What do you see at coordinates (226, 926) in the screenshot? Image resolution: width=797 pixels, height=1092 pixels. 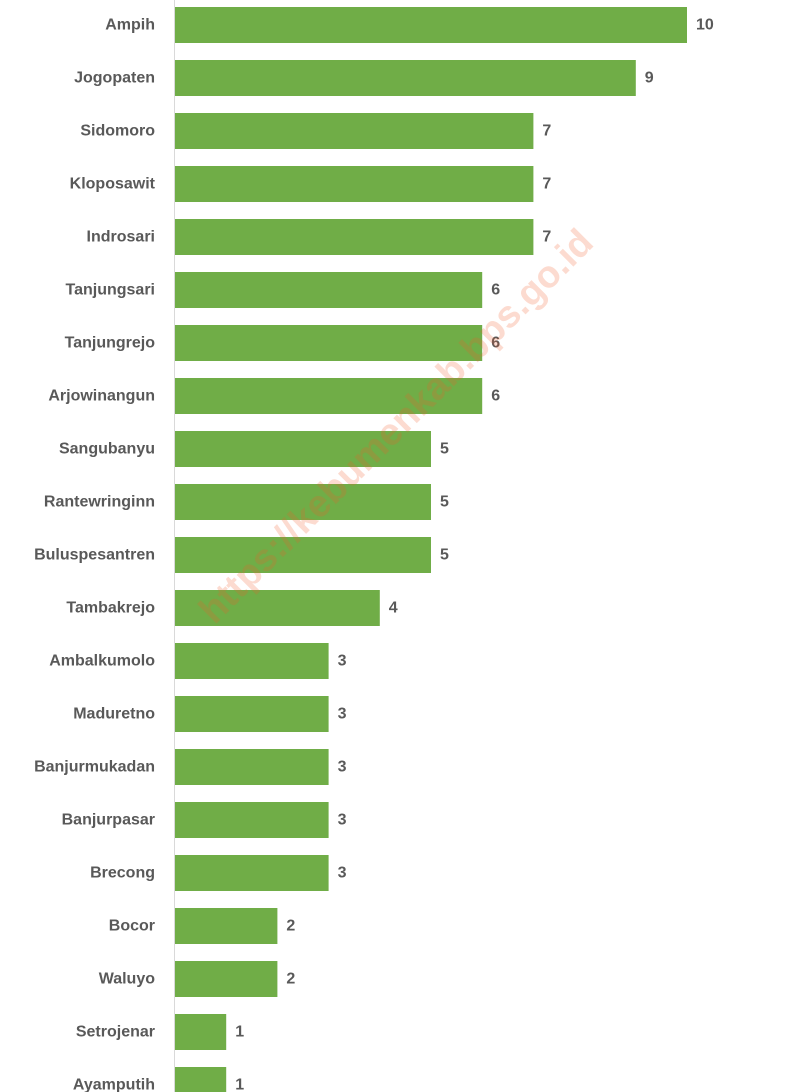 I see `bar-bocor` at bounding box center [226, 926].